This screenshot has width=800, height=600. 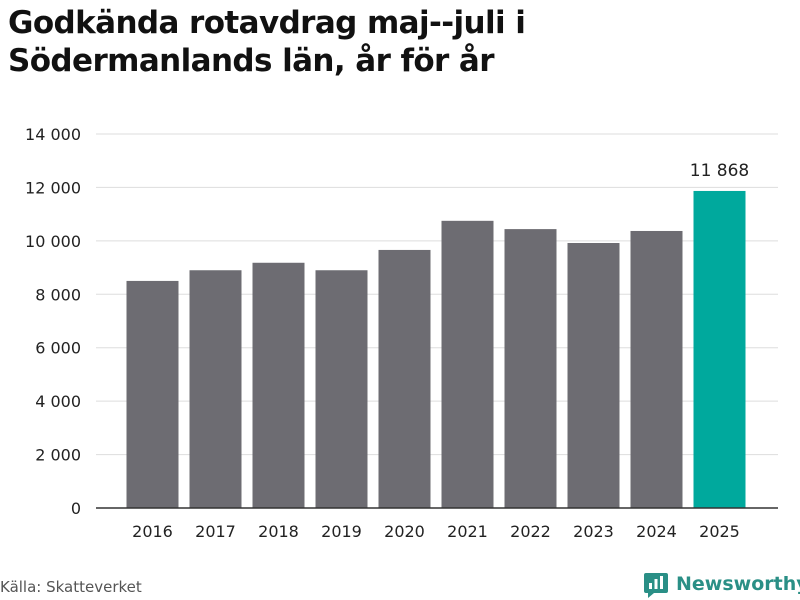 What do you see at coordinates (656, 369) in the screenshot?
I see `bar-2024` at bounding box center [656, 369].